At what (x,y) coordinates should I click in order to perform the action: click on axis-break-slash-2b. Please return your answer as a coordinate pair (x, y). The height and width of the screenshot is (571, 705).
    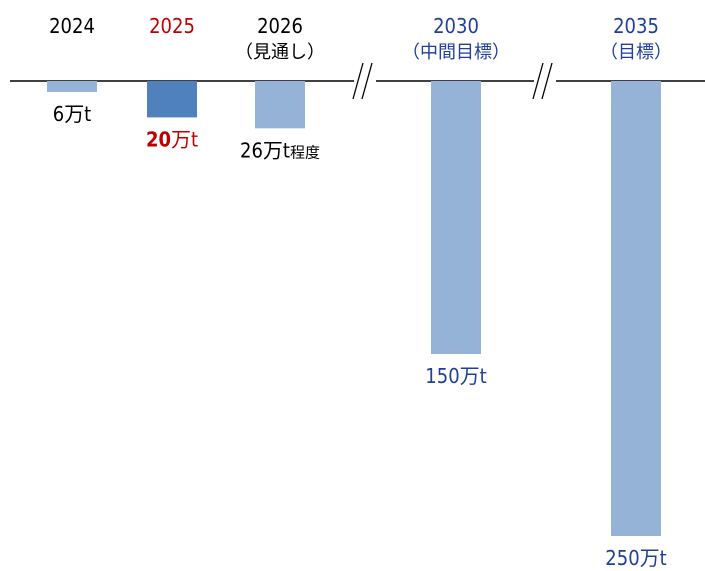
    Looking at the image, I should click on (547, 81).